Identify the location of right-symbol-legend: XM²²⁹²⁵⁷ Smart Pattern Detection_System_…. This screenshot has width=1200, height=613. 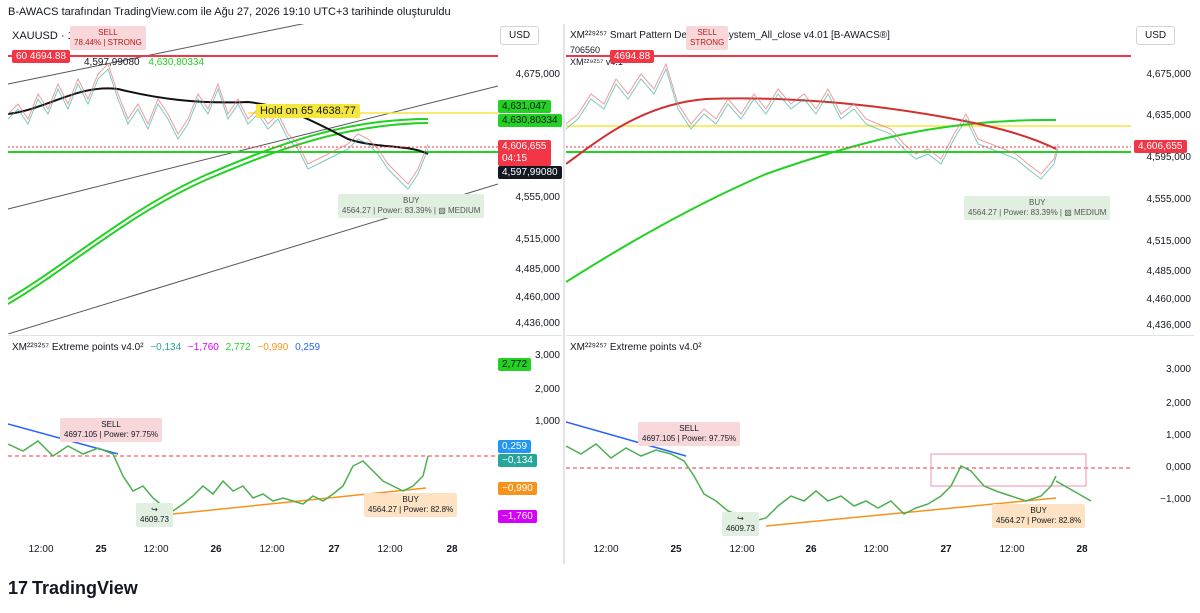
(730, 35).